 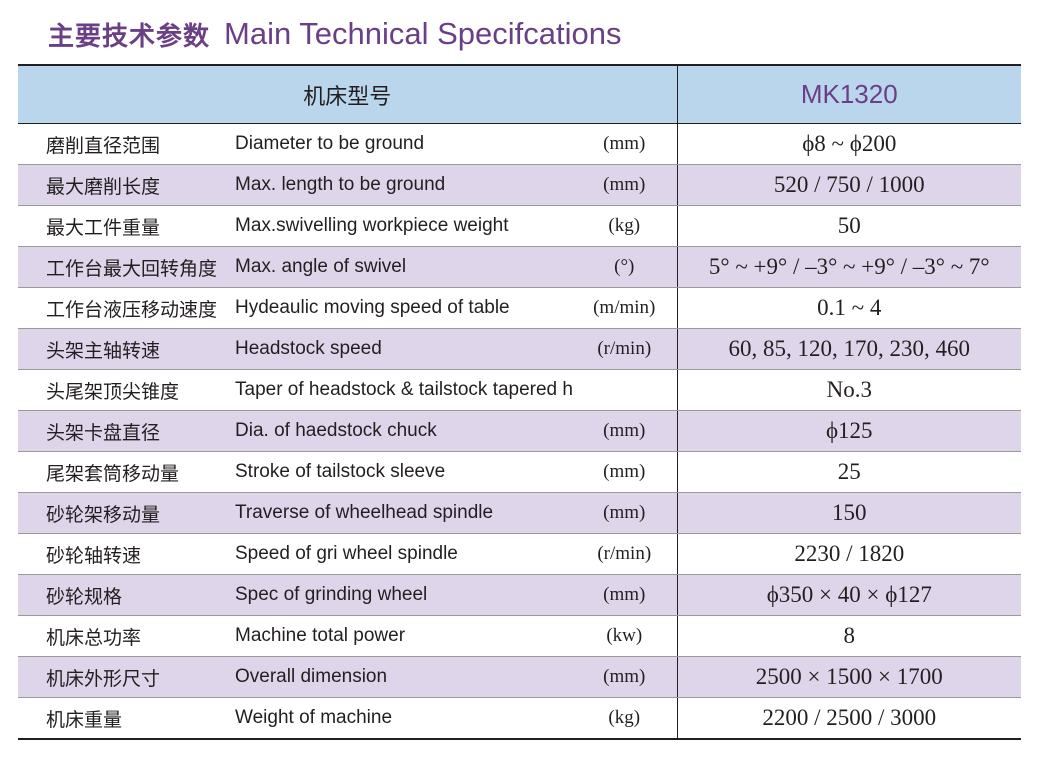 What do you see at coordinates (849, 308) in the screenshot?
I see `spec-value: 0.1 ~ 4` at bounding box center [849, 308].